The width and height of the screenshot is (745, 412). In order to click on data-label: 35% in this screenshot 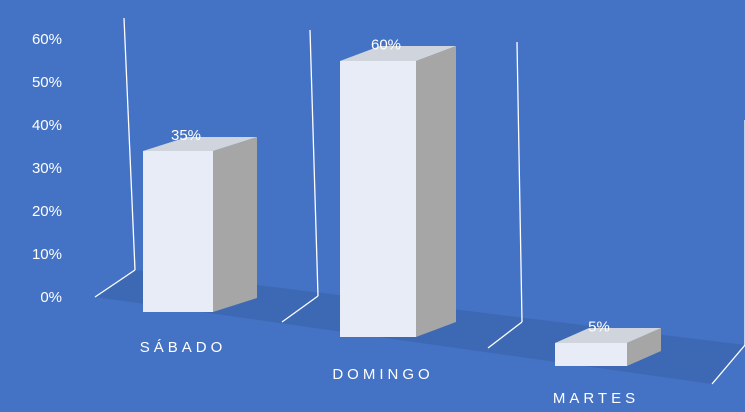, I will do `click(186, 135)`.